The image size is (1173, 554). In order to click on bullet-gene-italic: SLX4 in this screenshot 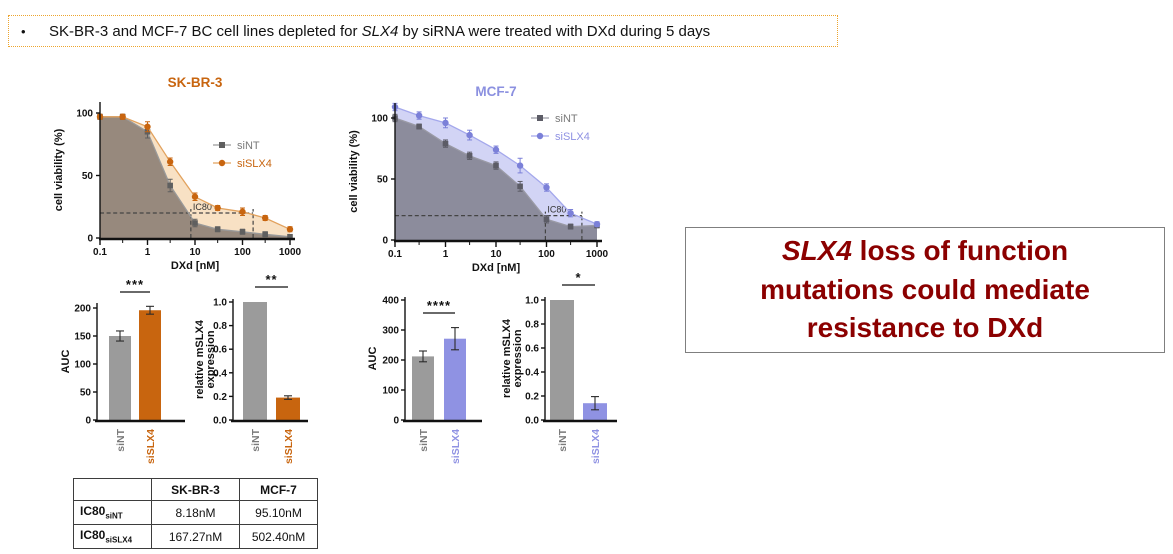, I will do `click(380, 31)`.